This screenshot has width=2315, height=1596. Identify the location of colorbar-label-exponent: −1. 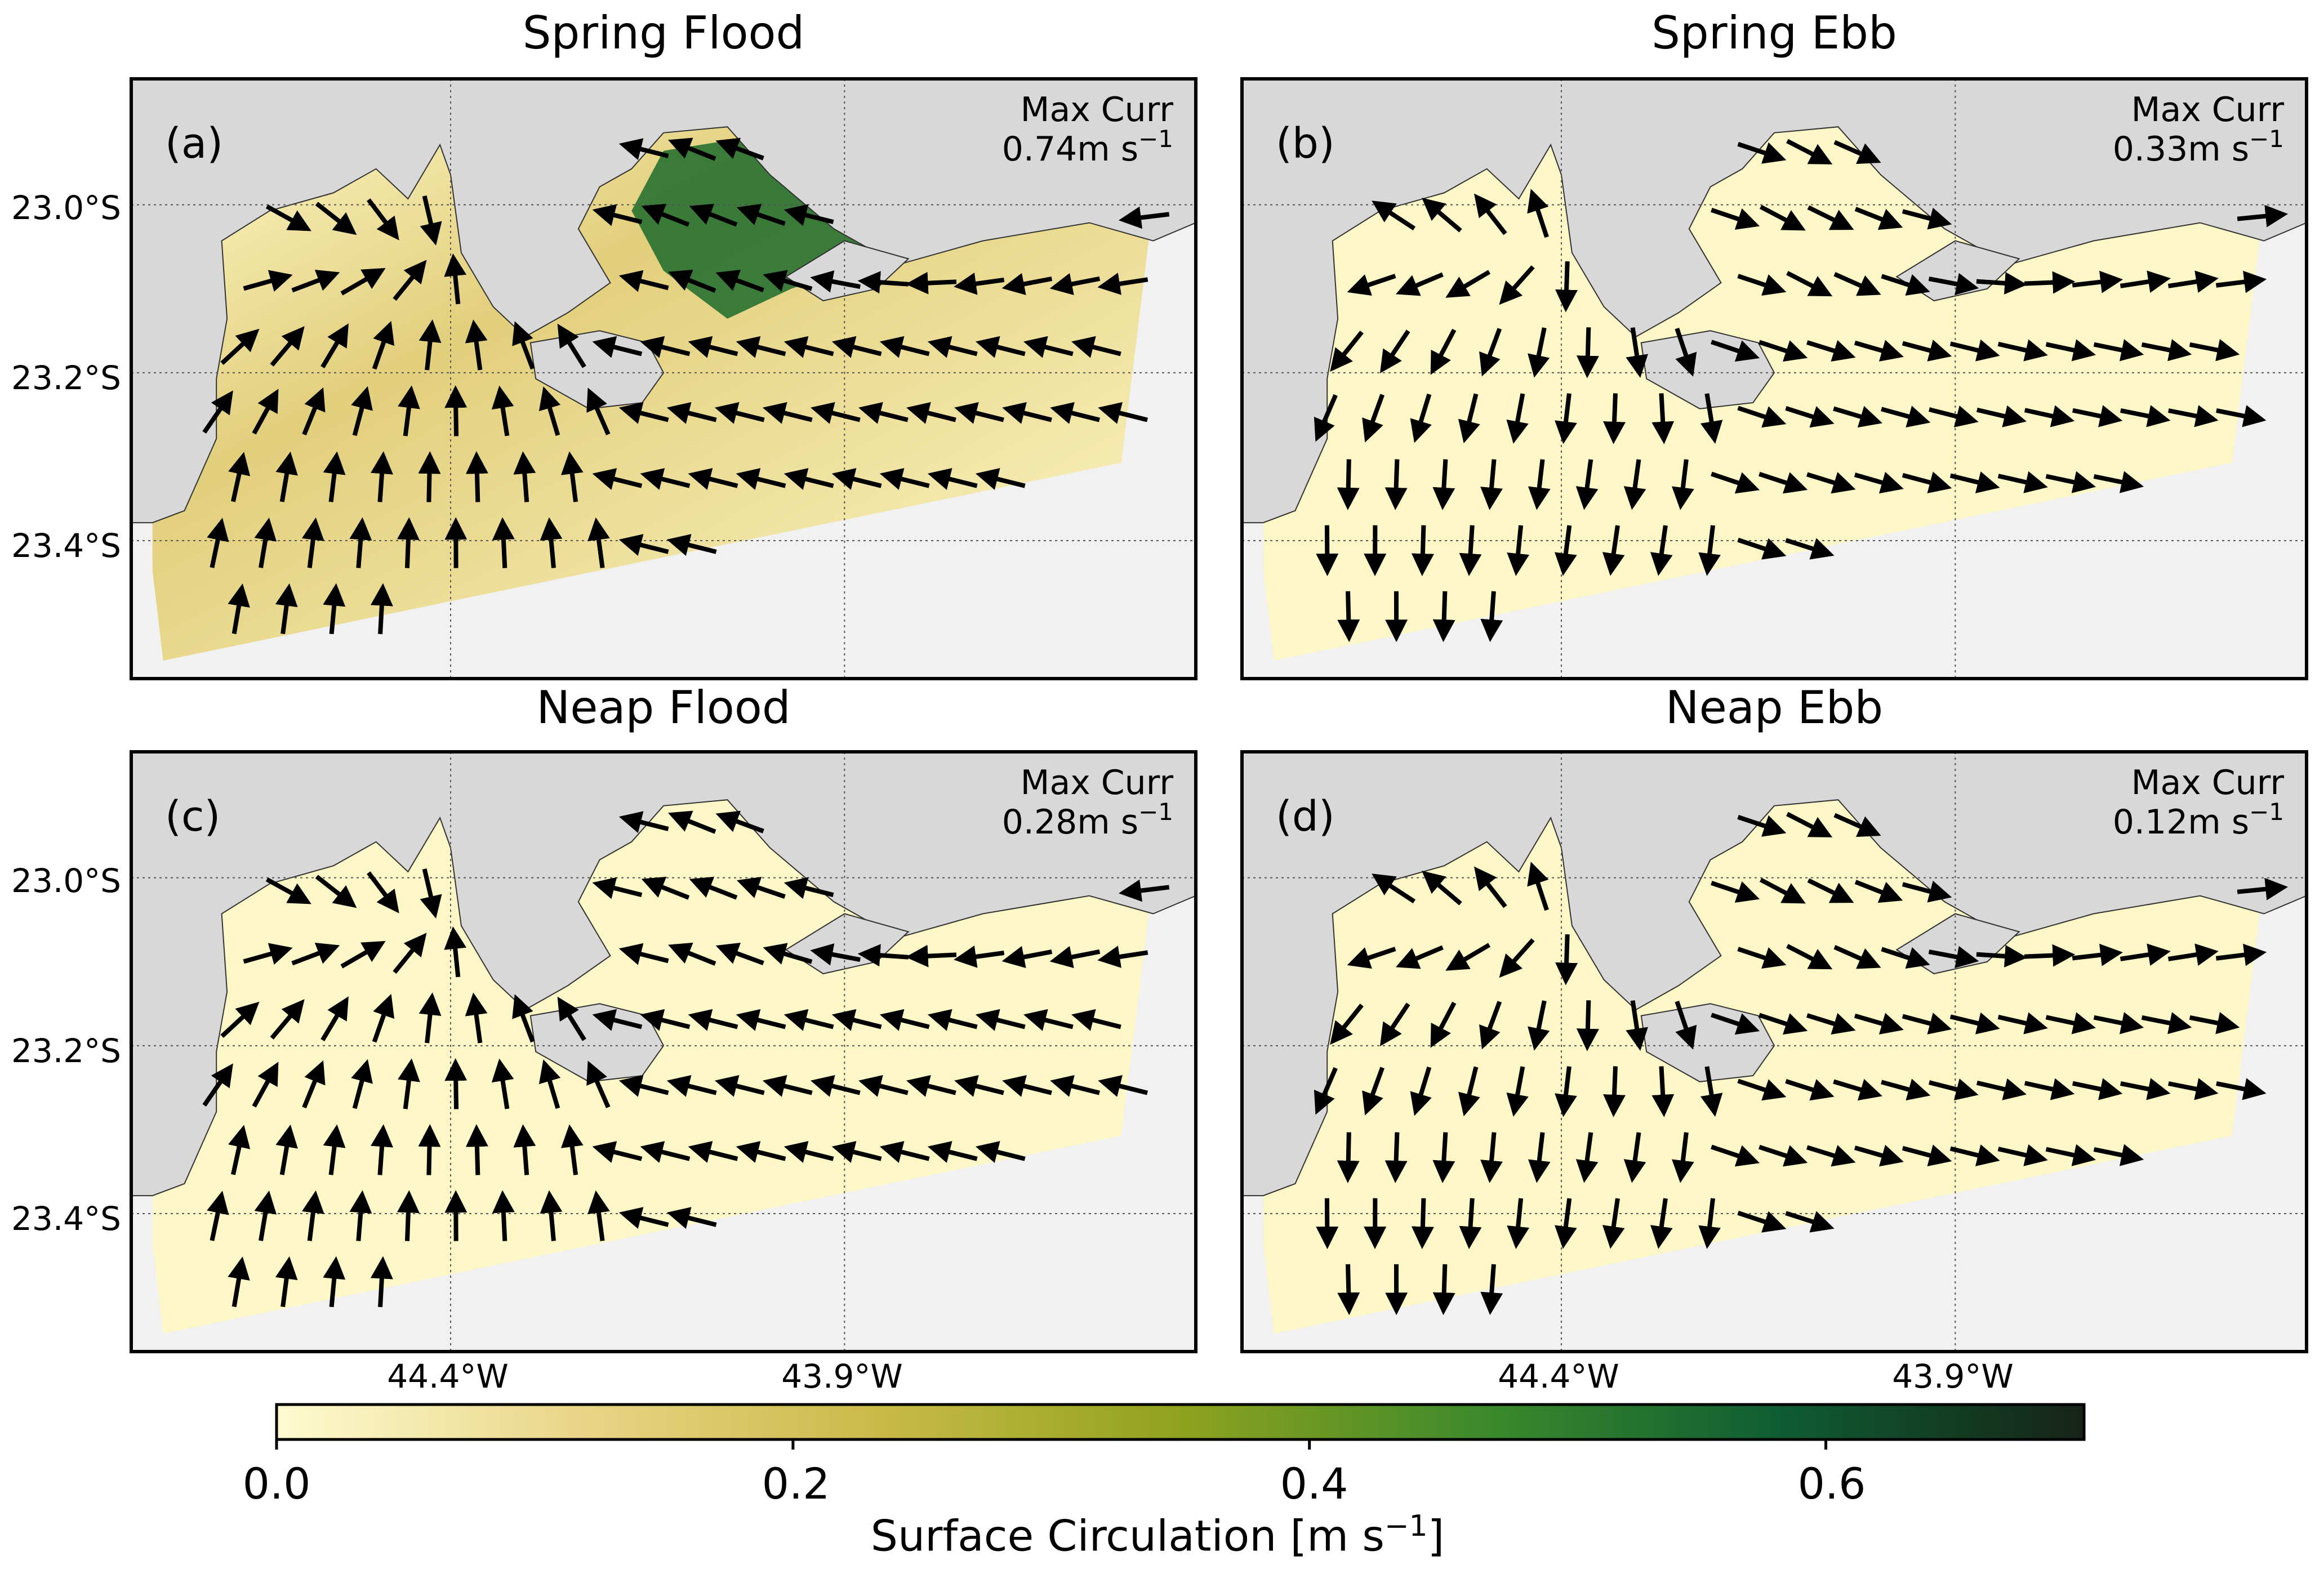
(1406, 1526).